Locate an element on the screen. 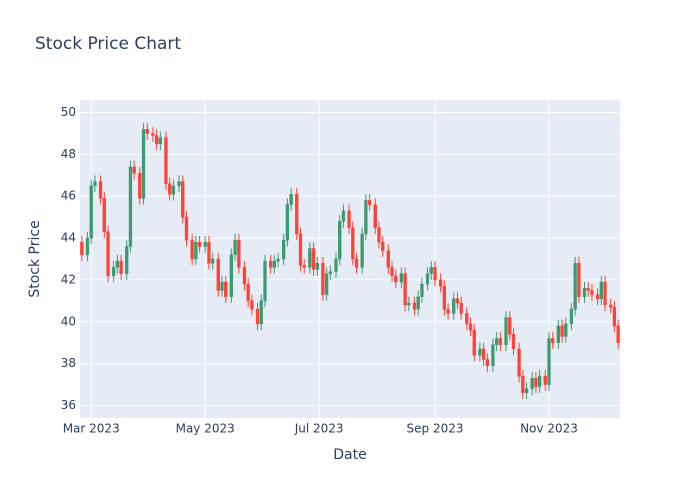 The image size is (700, 500). x-axis-title: Date is located at coordinates (349, 455).